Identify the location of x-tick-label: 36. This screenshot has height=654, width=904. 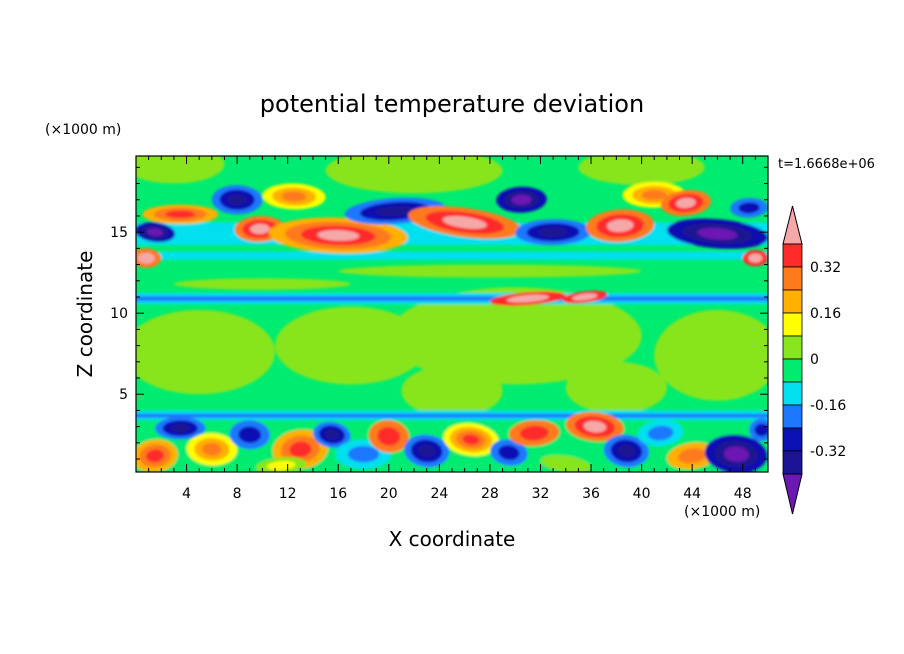
(591, 494).